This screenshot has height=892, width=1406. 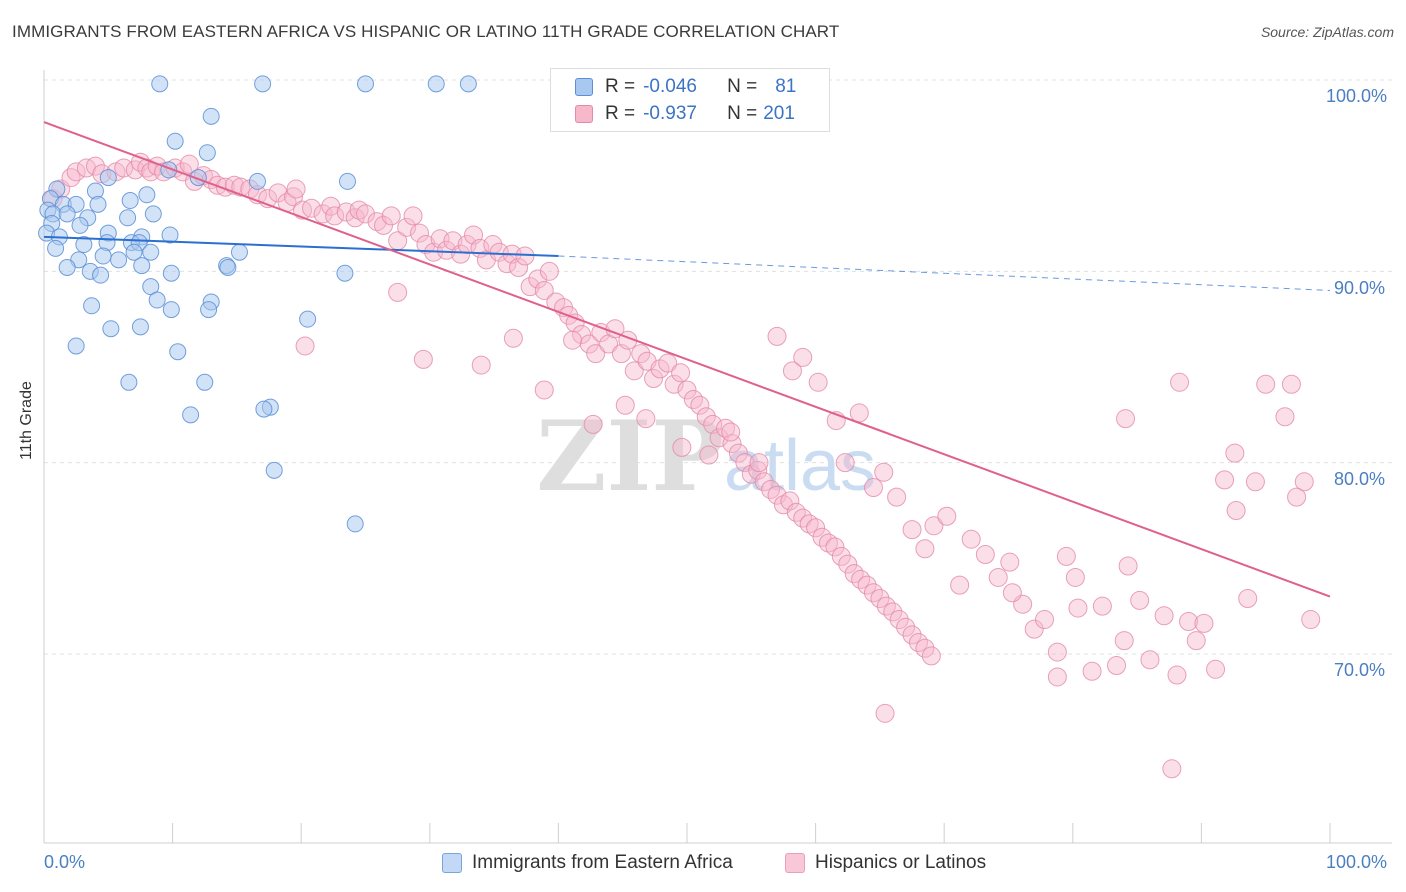 What do you see at coordinates (1360, 288) in the screenshot?
I see `y-tick-90: 90.0%` at bounding box center [1360, 288].